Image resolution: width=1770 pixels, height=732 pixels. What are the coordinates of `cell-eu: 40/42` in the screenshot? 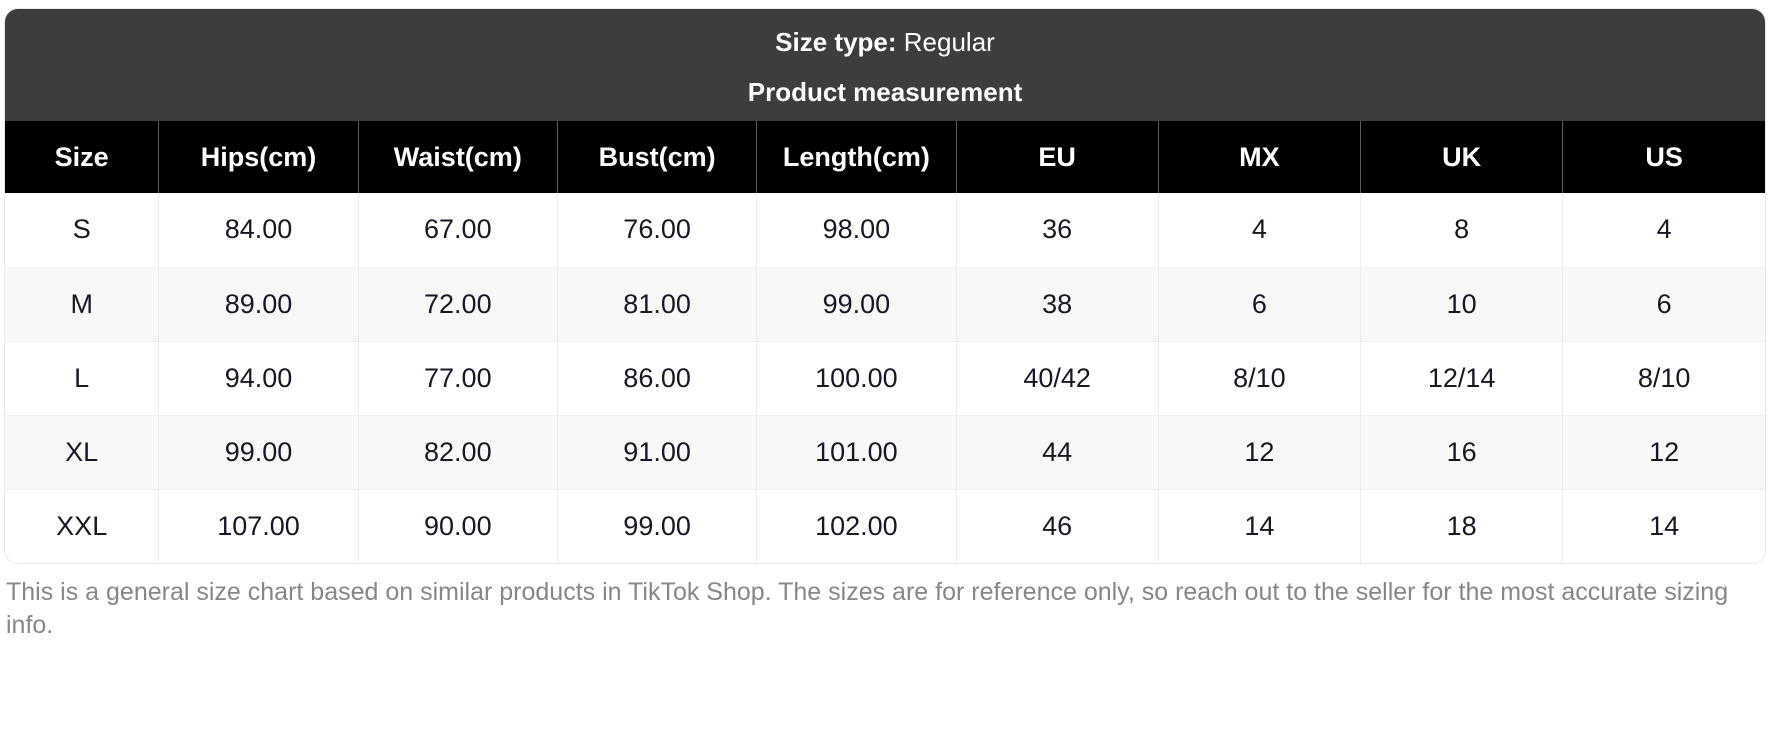 It's located at (1057, 378).